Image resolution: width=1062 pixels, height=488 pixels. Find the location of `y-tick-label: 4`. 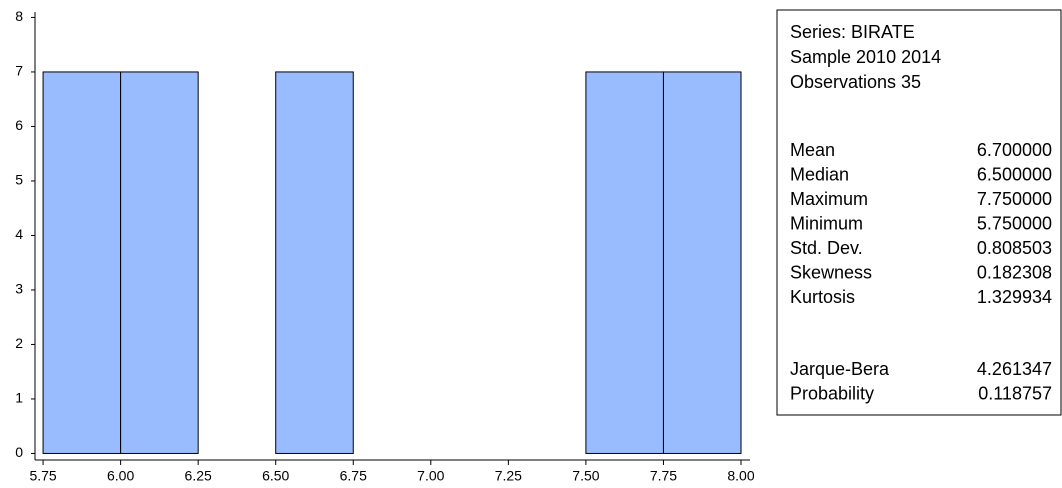

y-tick-label: 4 is located at coordinates (19, 234).